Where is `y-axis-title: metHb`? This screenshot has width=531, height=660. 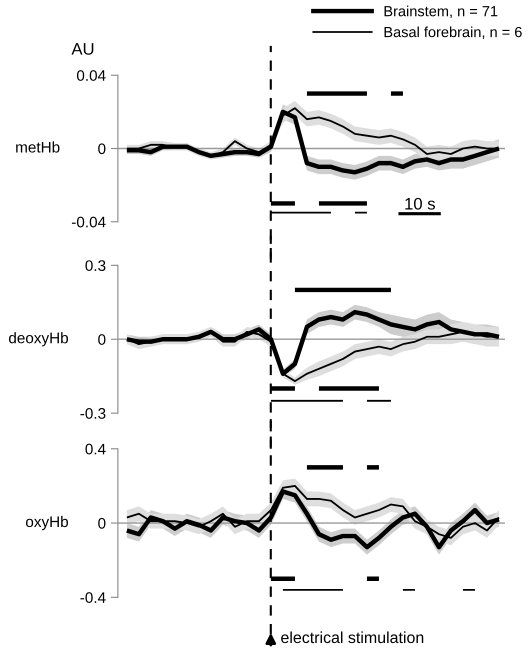 y-axis-title: metHb is located at coordinates (38, 147).